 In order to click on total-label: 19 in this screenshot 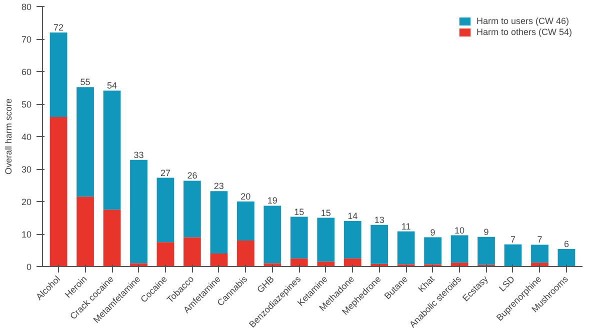, I will do `click(272, 201)`.